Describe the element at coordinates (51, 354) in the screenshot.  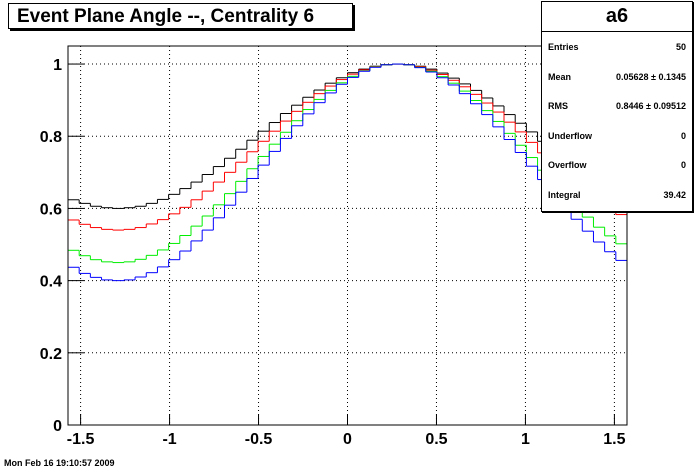
I see `y-tick-label: 0.2` at that location.